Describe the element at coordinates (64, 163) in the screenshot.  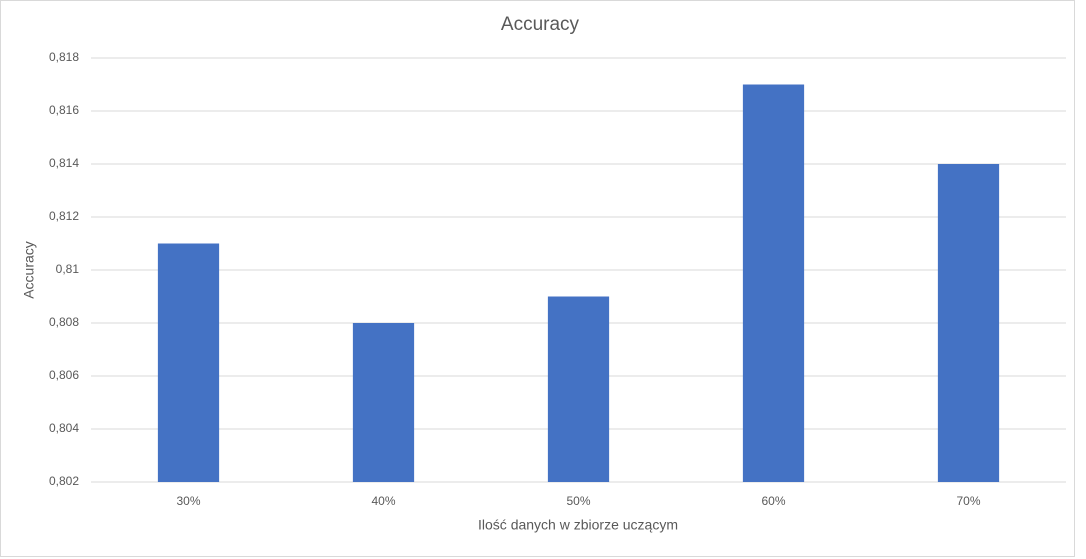
I see `y-tick-label: 0,814` at that location.